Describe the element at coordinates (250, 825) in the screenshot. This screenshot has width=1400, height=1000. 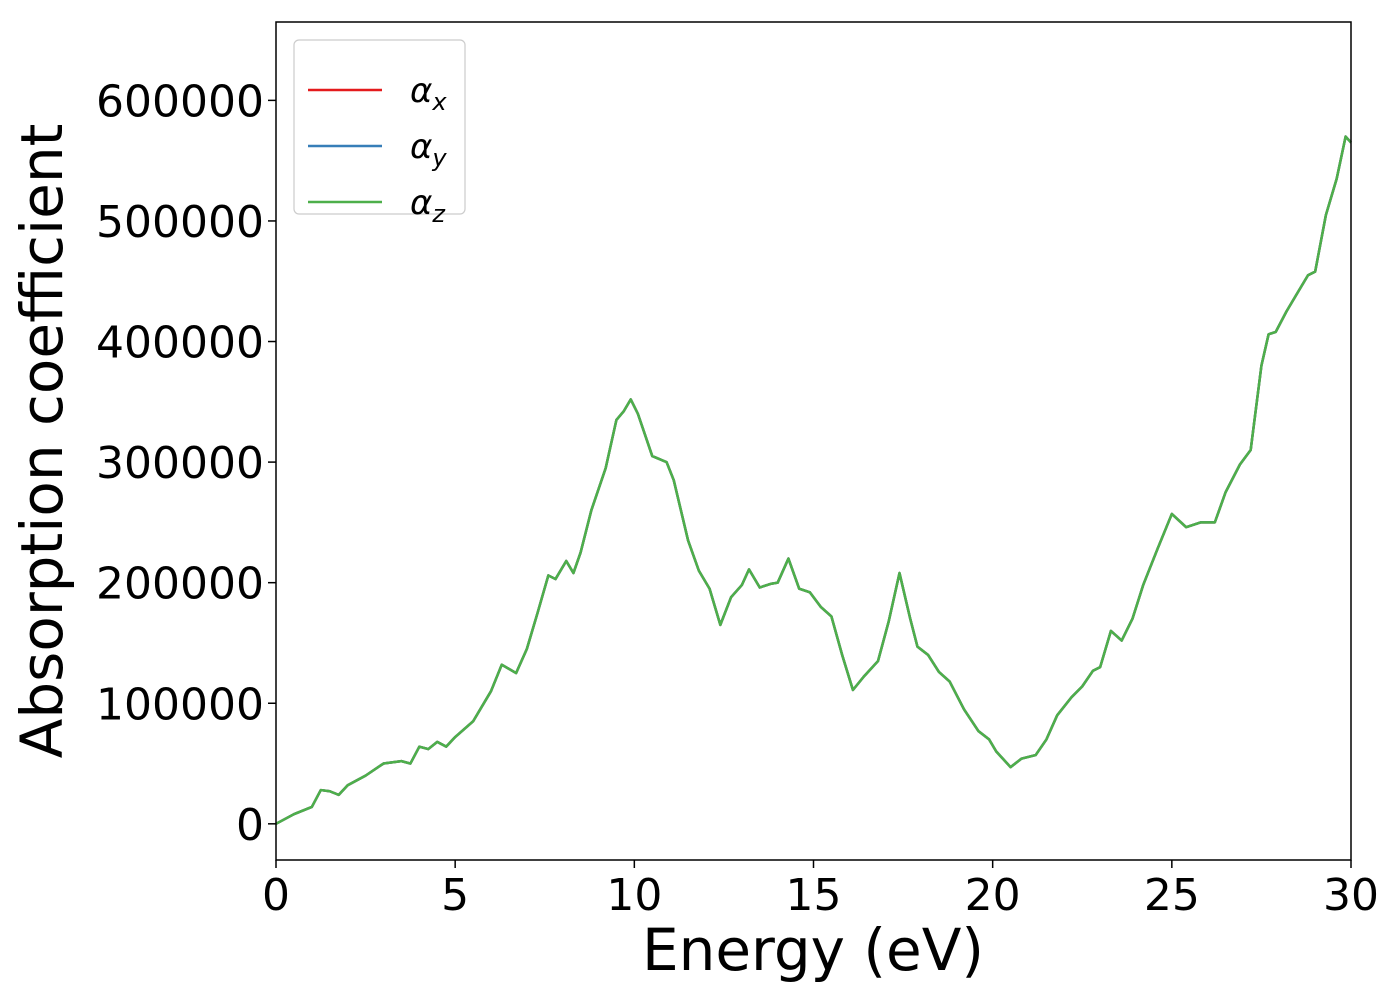
I see `y-tick-label: 0` at that location.